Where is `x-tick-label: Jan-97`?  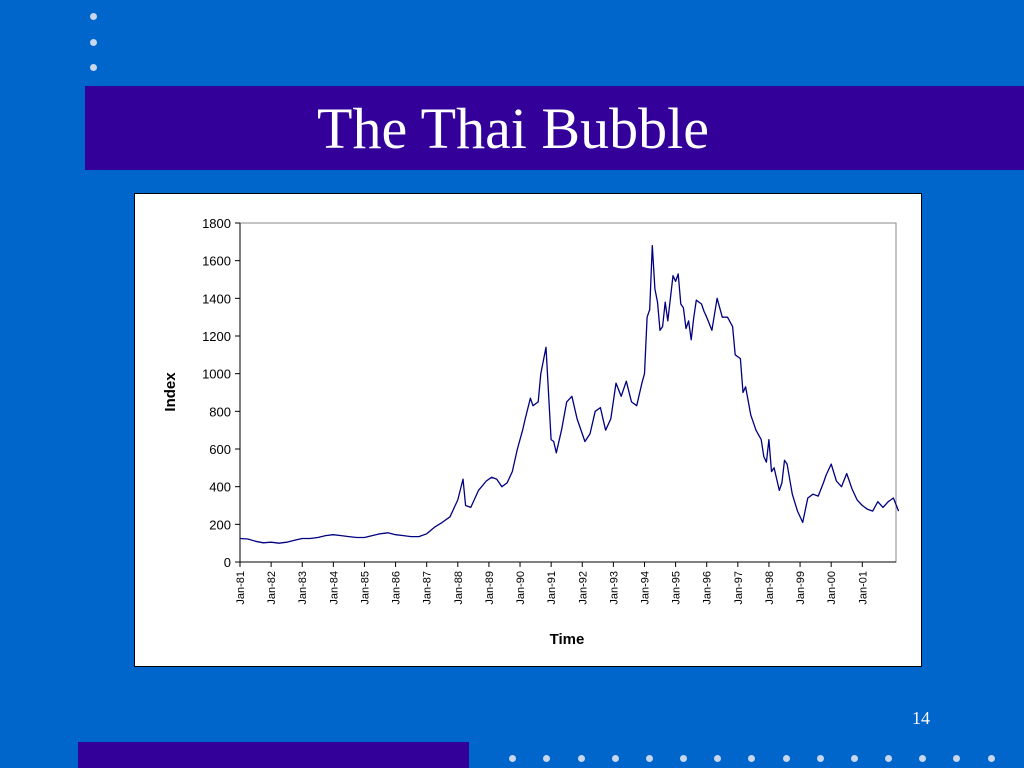 x-tick-label: Jan-97 is located at coordinates (739, 588).